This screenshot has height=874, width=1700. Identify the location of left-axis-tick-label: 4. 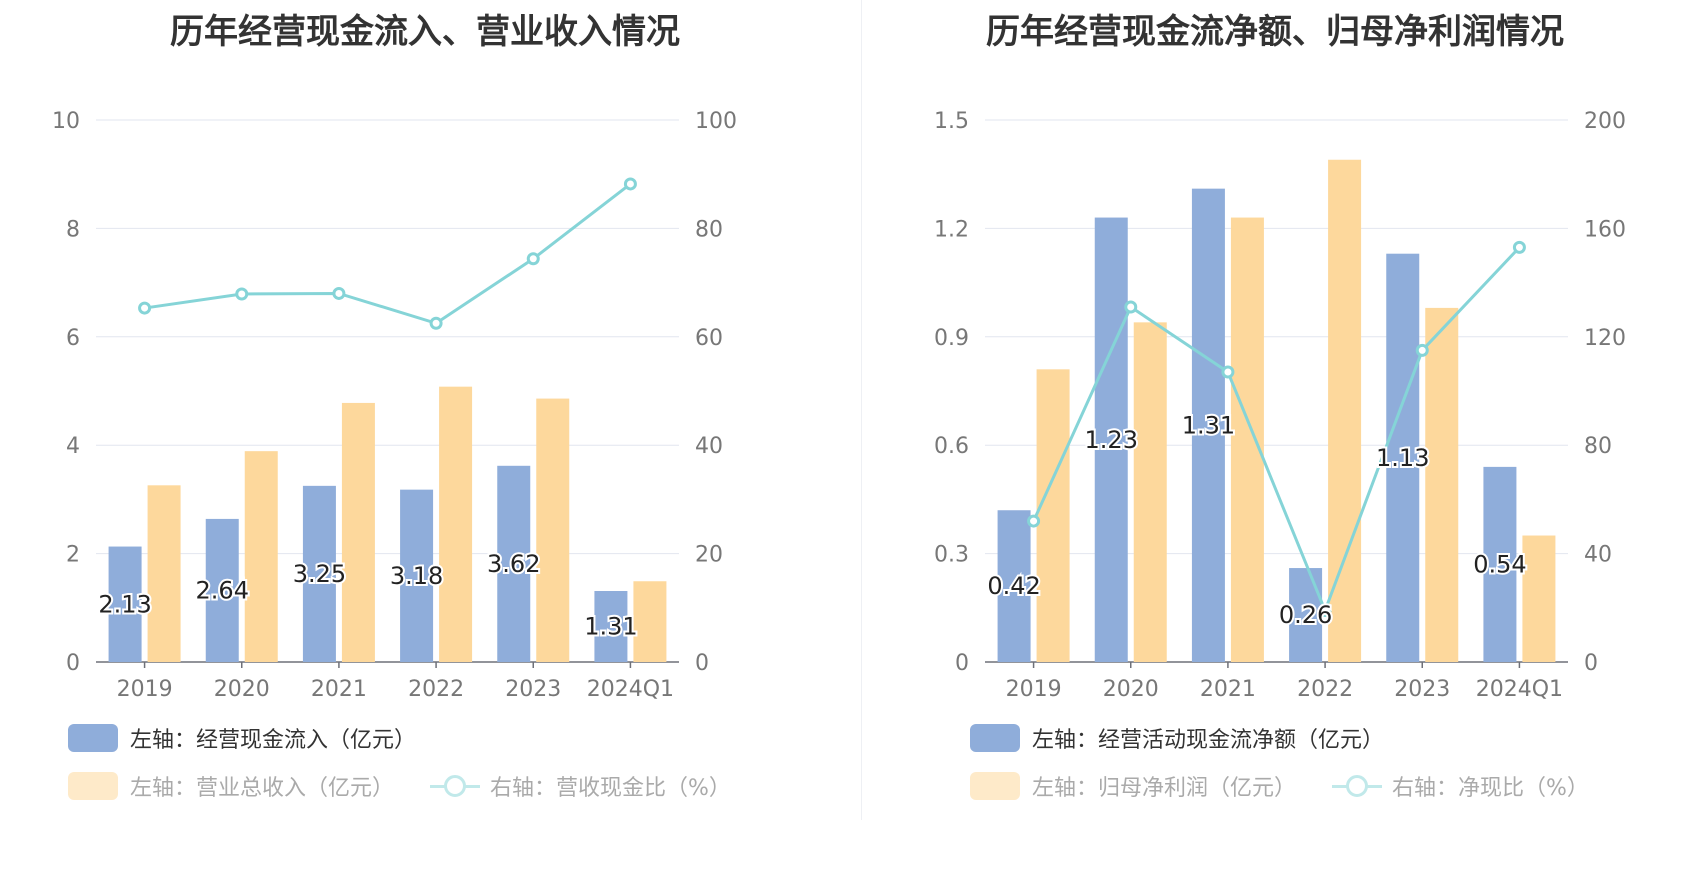
(73, 446).